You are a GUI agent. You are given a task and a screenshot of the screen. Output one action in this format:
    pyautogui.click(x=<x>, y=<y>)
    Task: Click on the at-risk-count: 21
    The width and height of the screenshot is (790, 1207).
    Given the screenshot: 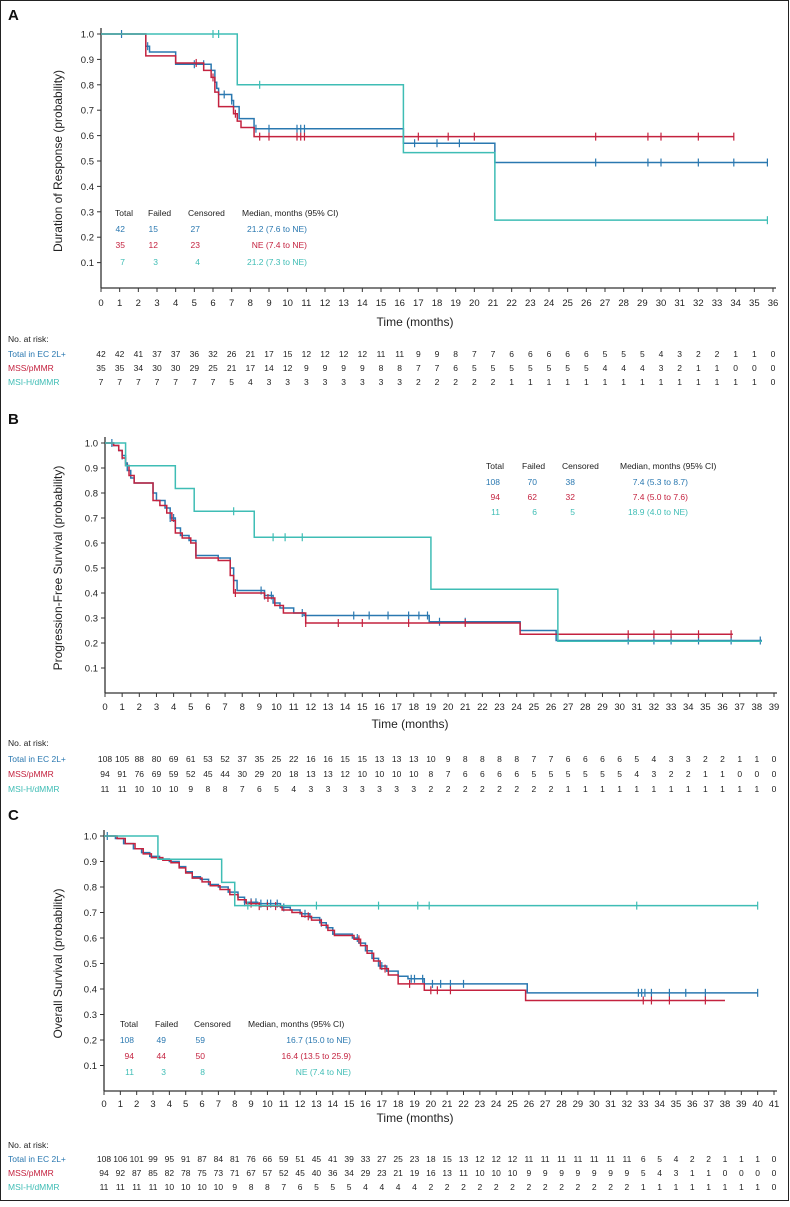 What is the action you would take?
    pyautogui.click(x=398, y=1173)
    